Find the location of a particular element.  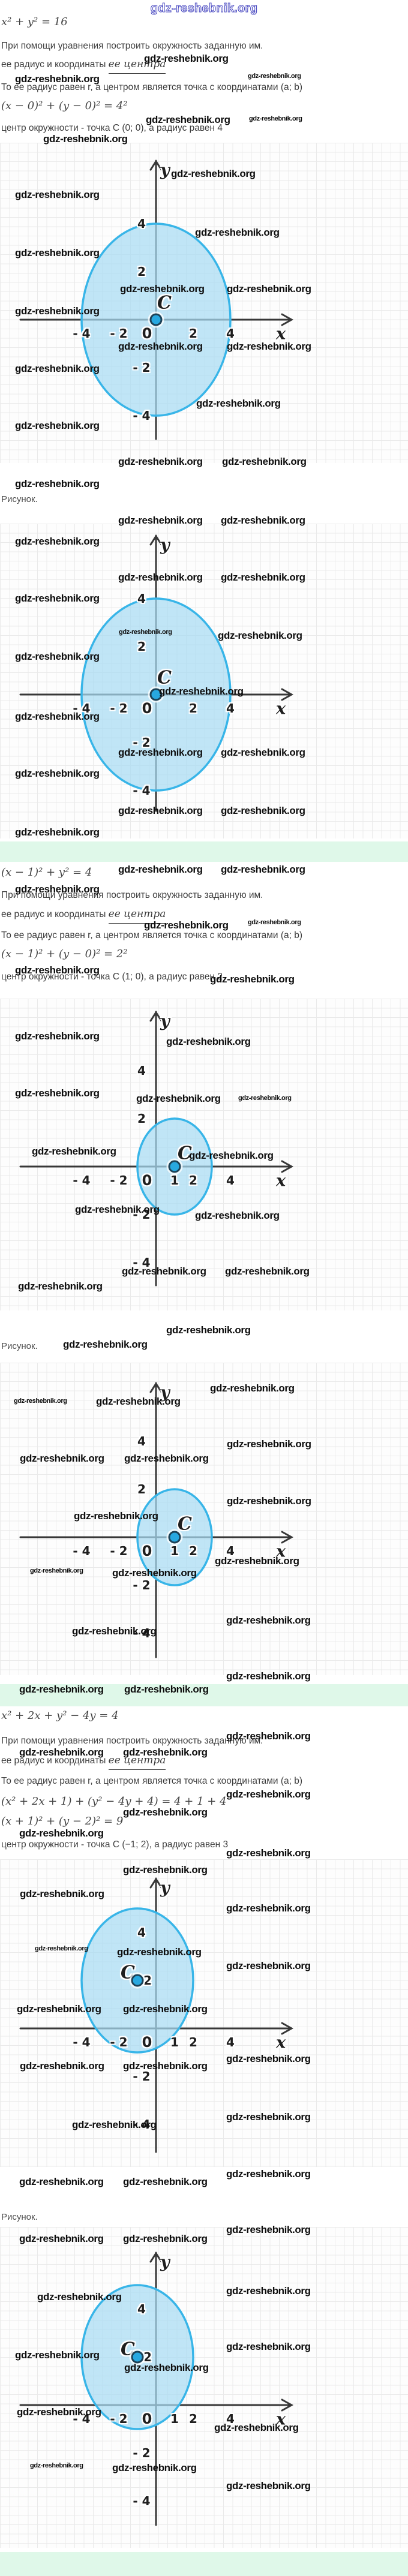

derivation-2a: (x − 1)² + (y − 0)² = 2² is located at coordinates (64, 954).